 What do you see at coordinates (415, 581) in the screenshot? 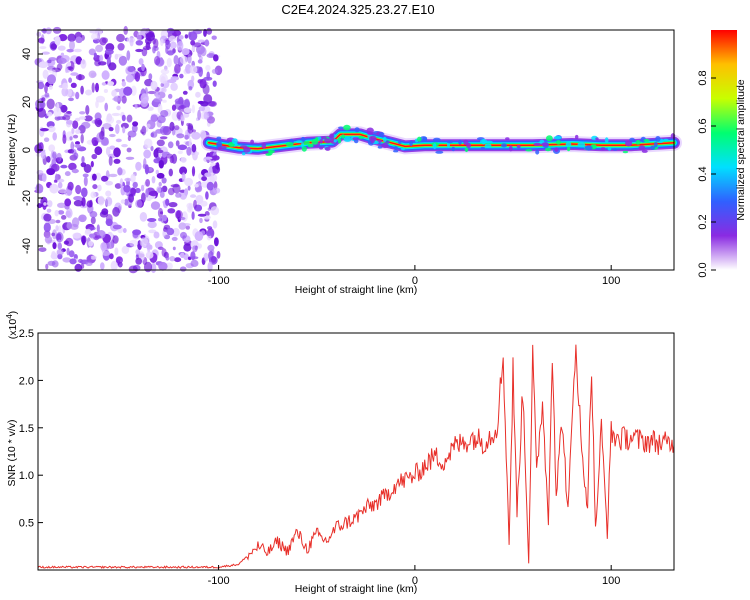
I see `x-tick-label: 0` at bounding box center [415, 581].